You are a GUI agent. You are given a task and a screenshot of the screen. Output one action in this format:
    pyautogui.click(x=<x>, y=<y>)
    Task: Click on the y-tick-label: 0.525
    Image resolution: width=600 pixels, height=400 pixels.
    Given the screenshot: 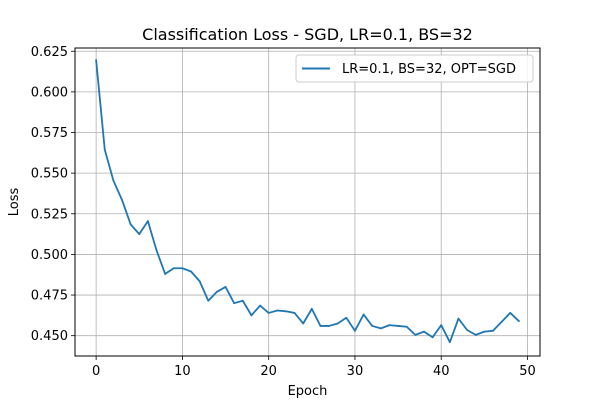 What is the action you would take?
    pyautogui.click(x=49, y=214)
    